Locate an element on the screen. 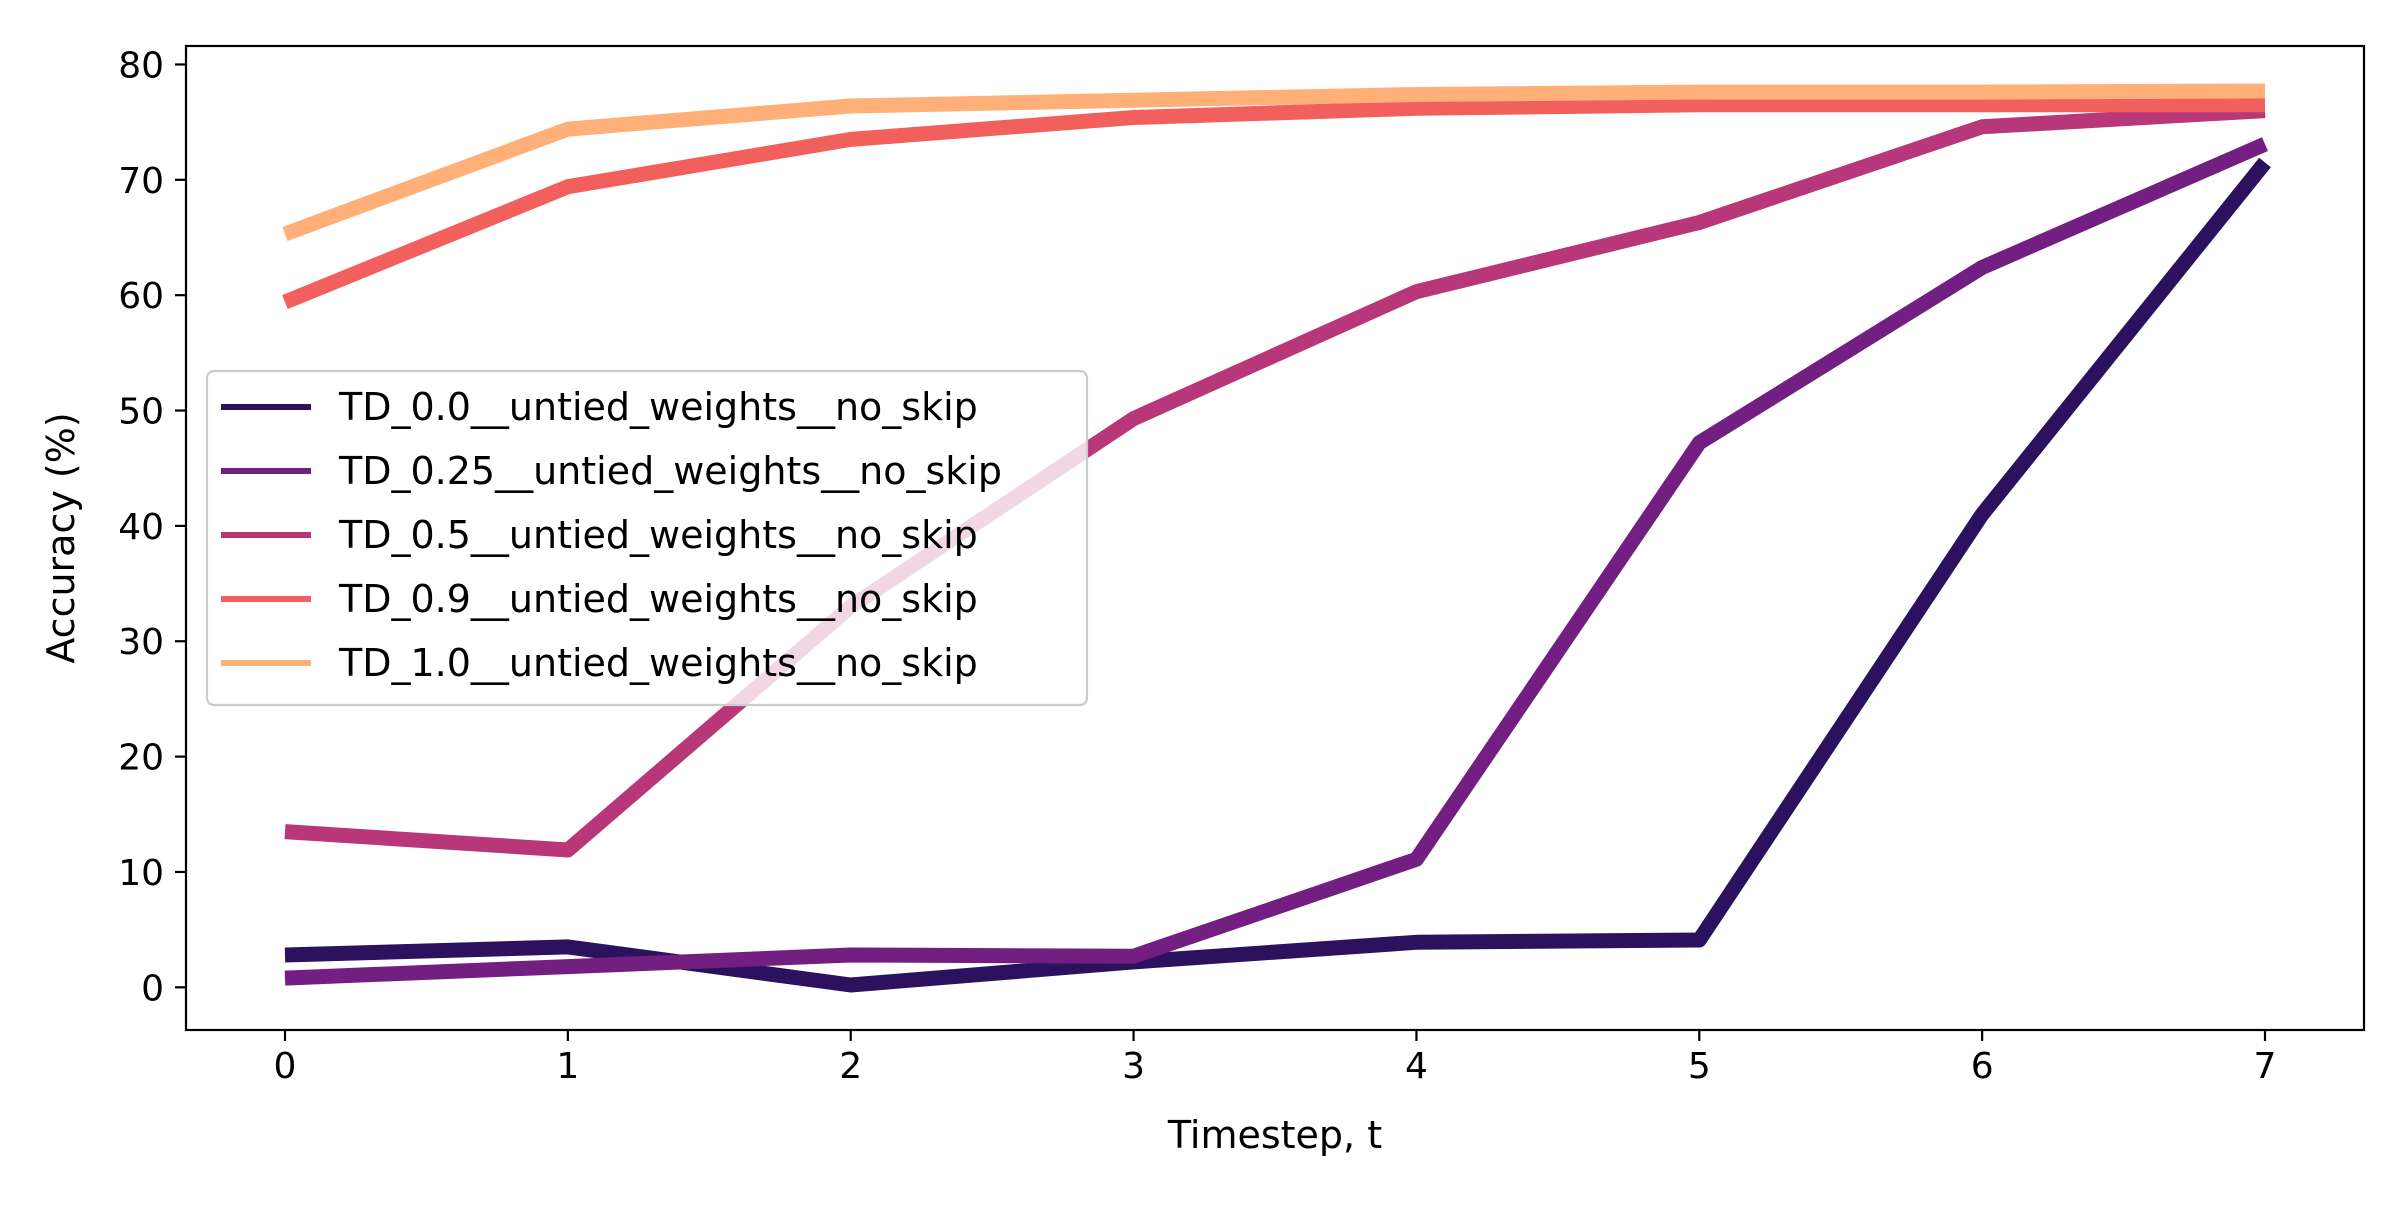 This screenshot has height=1205, width=2400. legend-label-1: TD_0.25__untied_weights__no_skip is located at coordinates (670, 471).